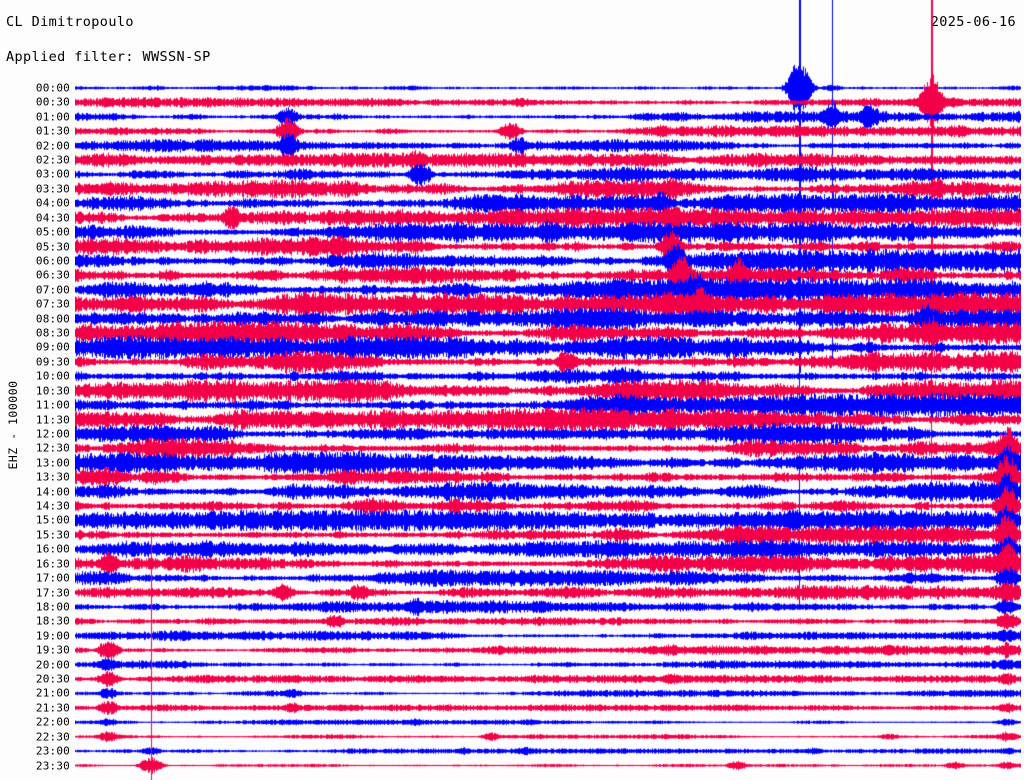 The height and width of the screenshot is (780, 1024). Describe the element at coordinates (52, 203) in the screenshot. I see `time-label: 04:00` at that location.